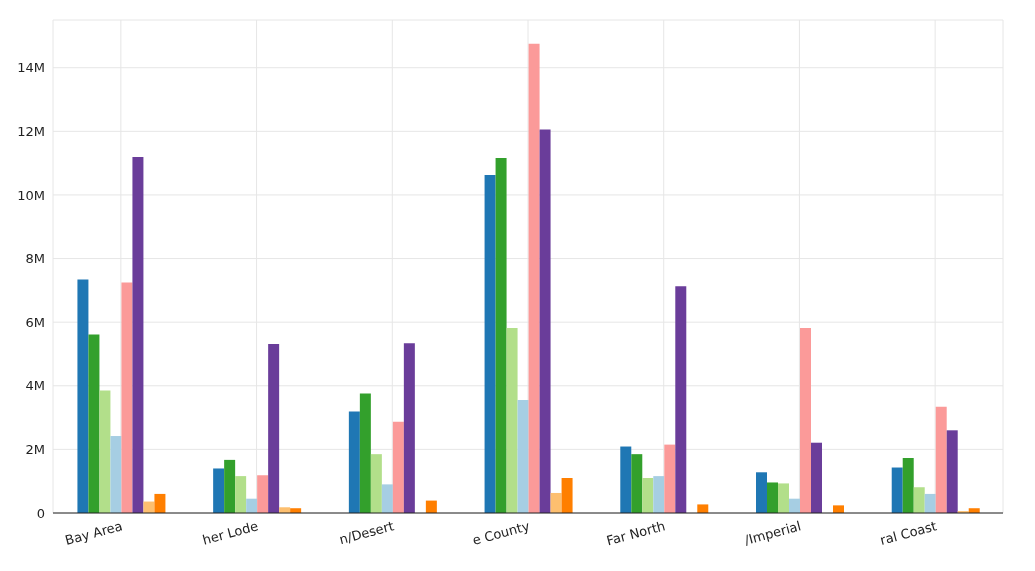  I want to click on x-tick-label: ral Coast, so click(908, 533).